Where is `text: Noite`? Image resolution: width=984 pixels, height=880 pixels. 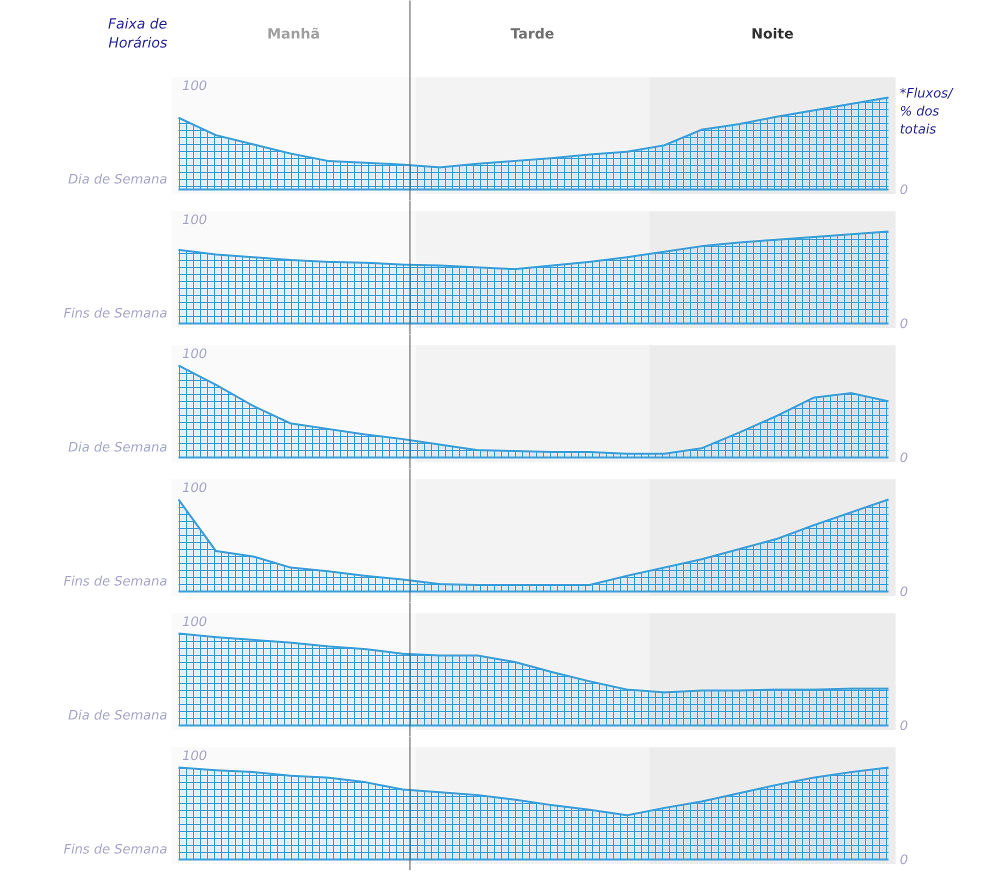 text: Noite is located at coordinates (772, 34).